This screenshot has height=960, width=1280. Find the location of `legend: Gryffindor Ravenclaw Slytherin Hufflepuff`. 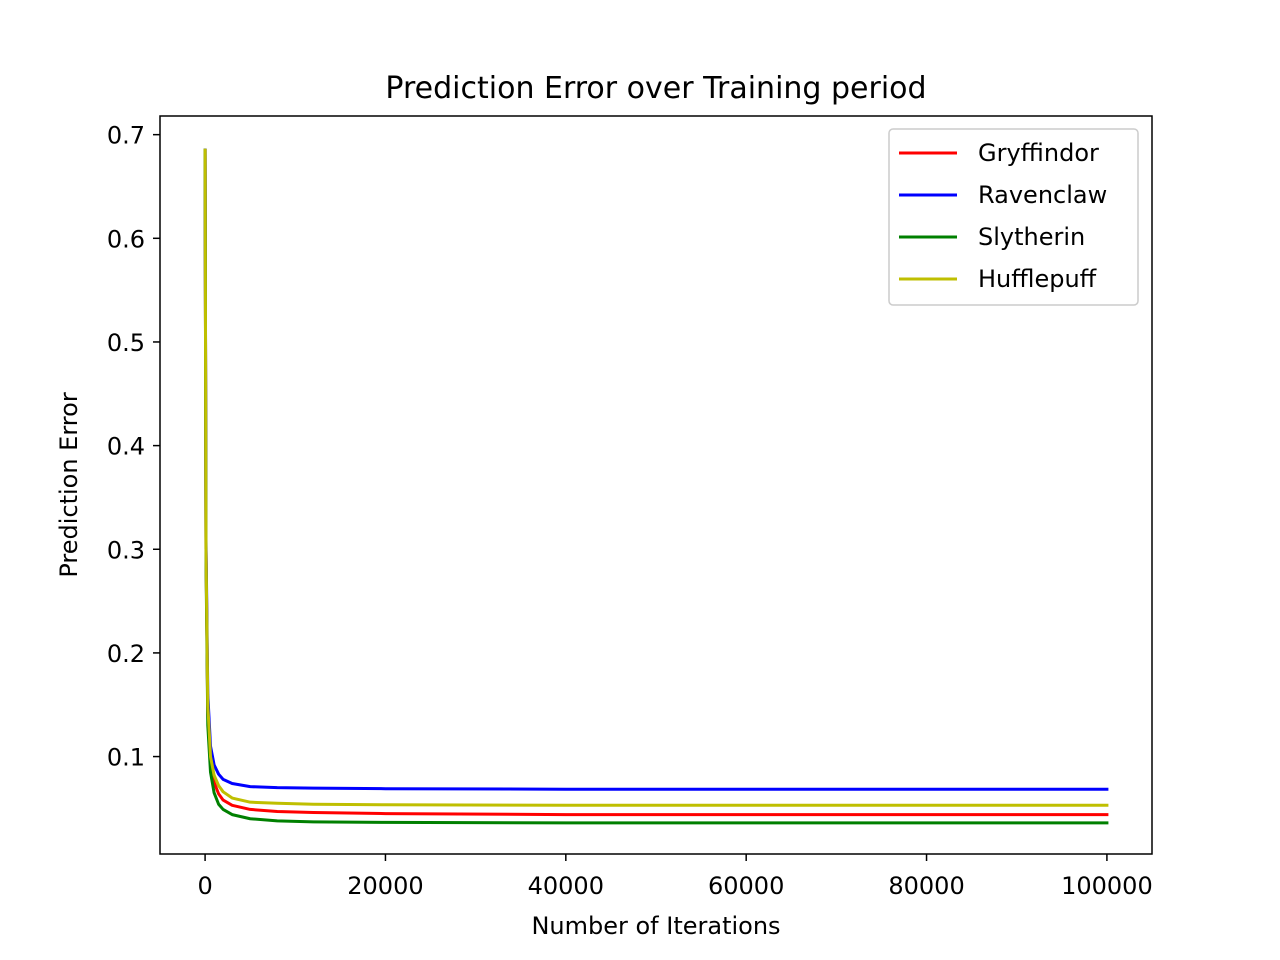

legend: Gryffindor Ravenclaw Slytherin Hufflepuff is located at coordinates (1013, 217).